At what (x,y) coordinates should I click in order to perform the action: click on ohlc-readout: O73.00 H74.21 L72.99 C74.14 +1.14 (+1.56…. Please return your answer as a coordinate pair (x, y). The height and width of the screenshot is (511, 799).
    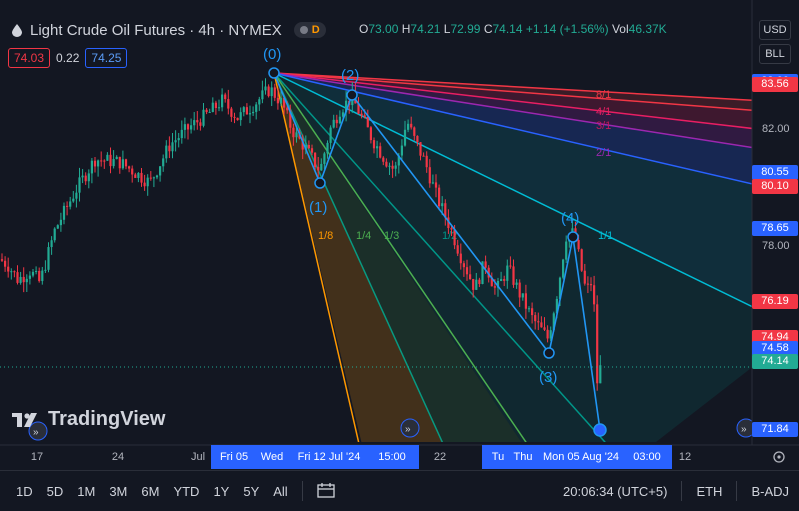
    Looking at the image, I should click on (513, 29).